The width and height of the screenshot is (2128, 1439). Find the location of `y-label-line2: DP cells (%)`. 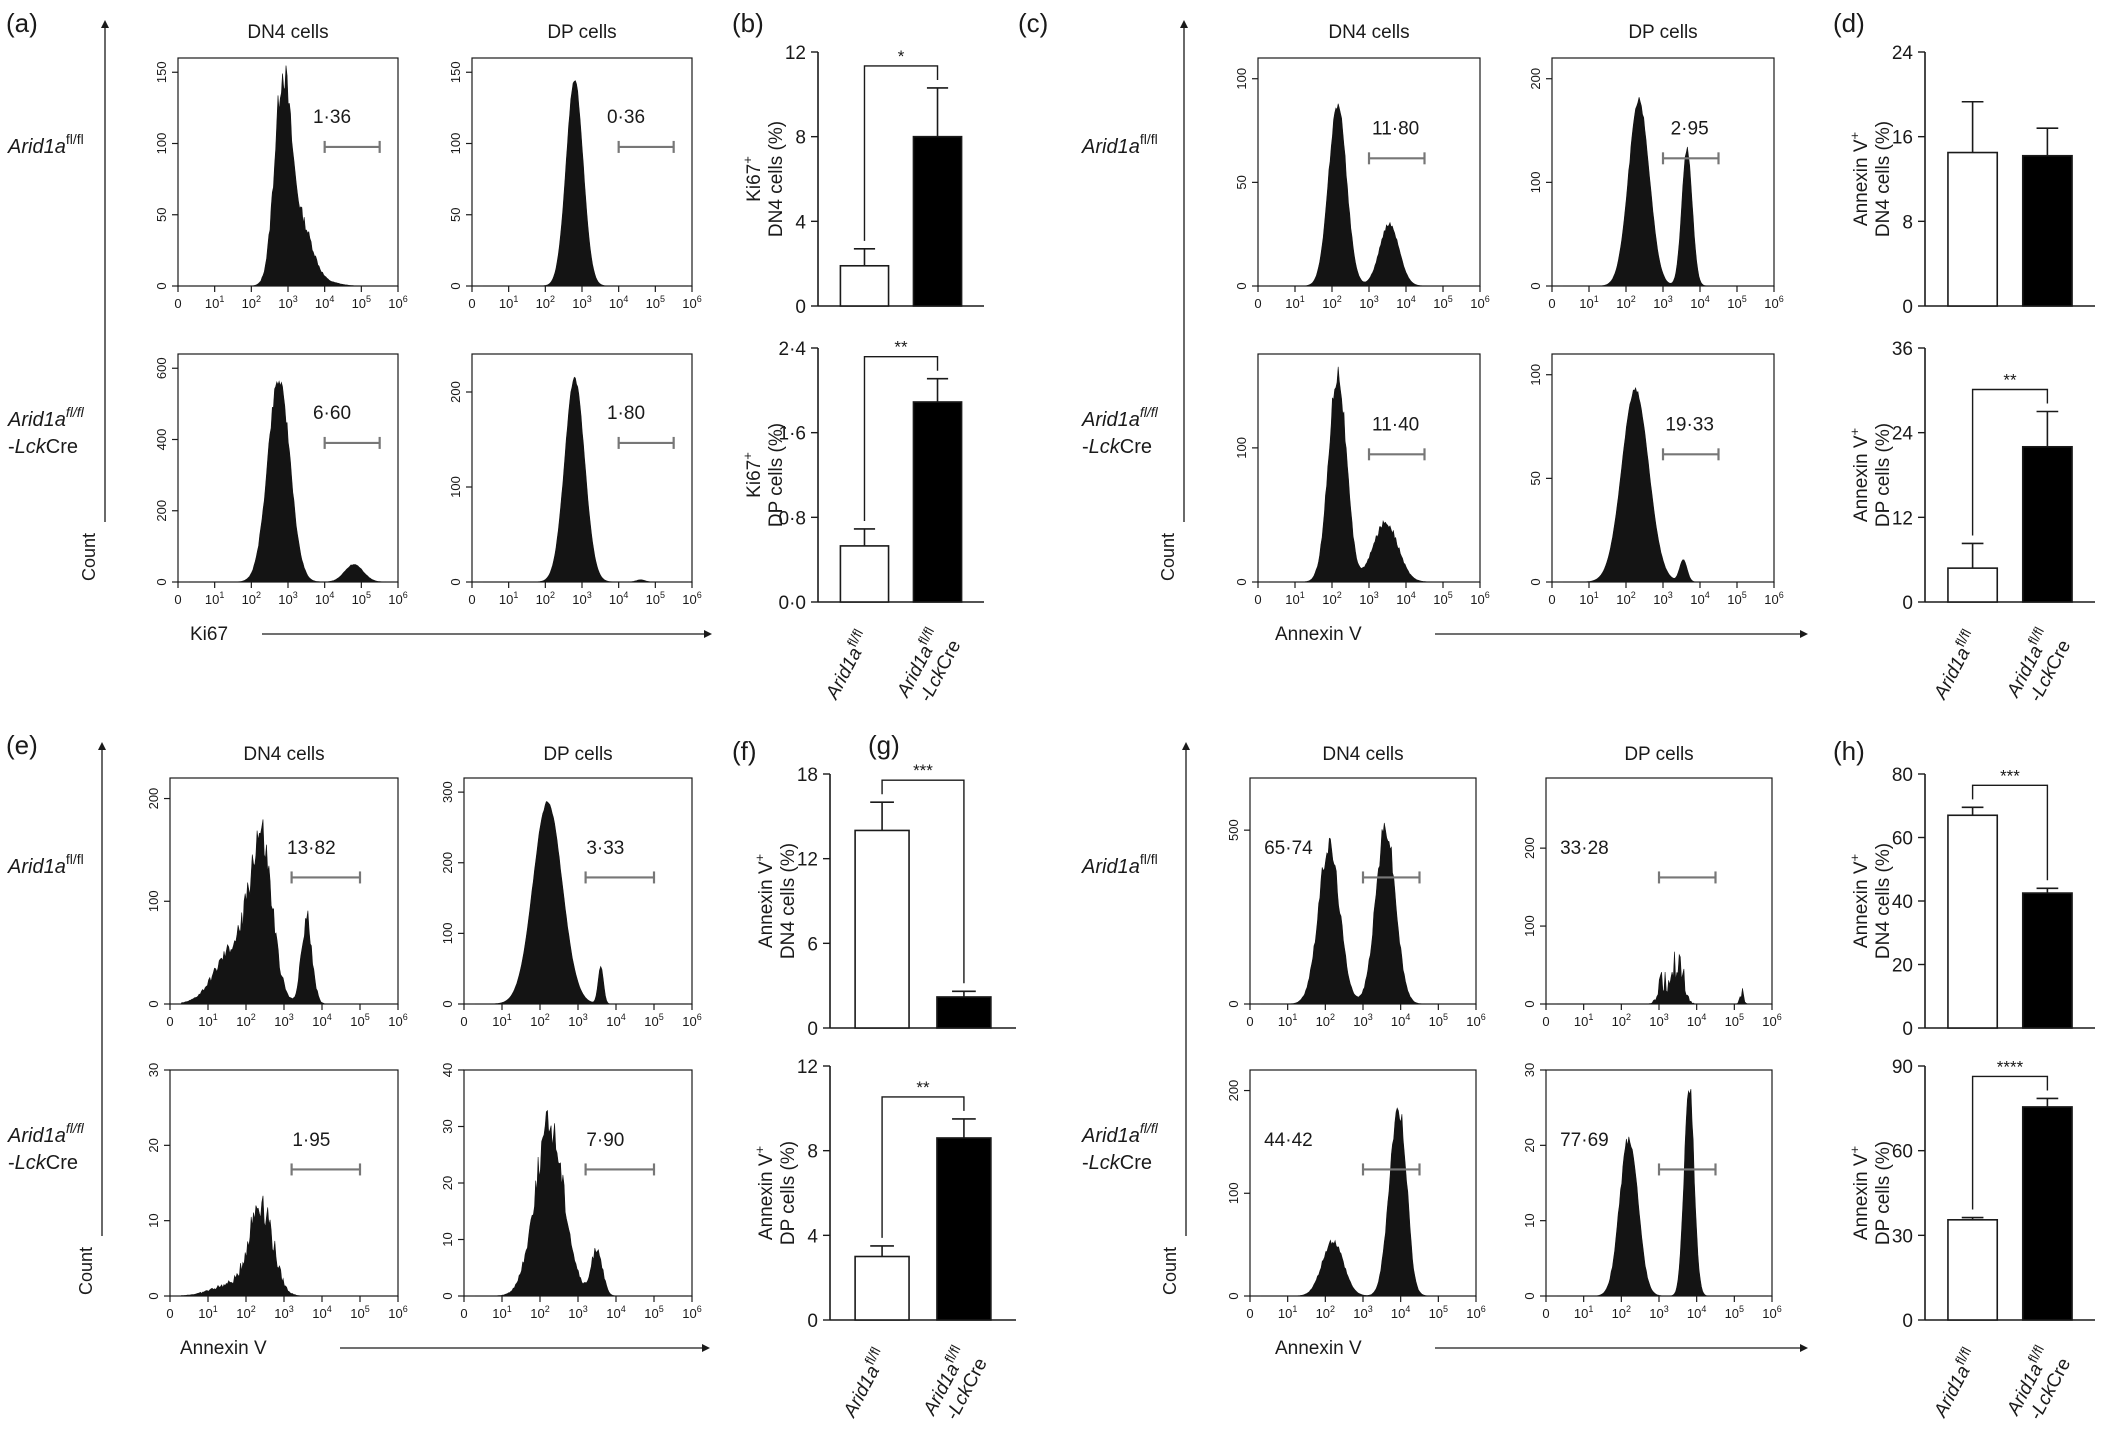

y-label-line2: DP cells (%) is located at coordinates (788, 1193).